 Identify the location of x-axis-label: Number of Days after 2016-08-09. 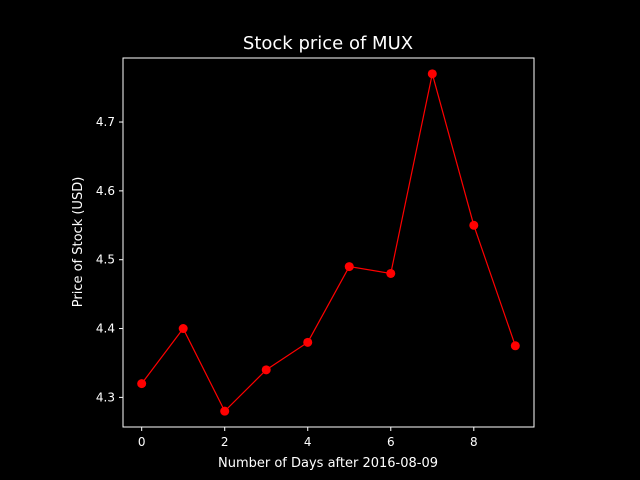
(328, 463).